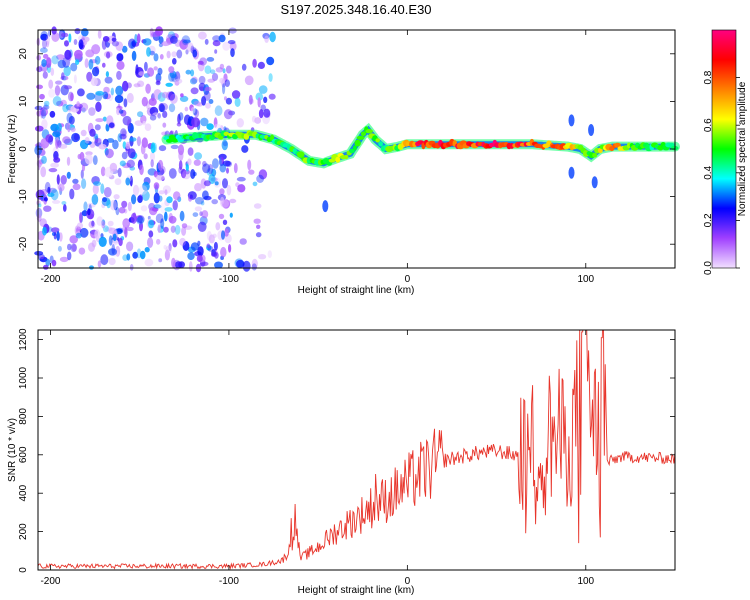 The image size is (750, 600). I want to click on snr-y-tick-label: 800, so click(23, 416).